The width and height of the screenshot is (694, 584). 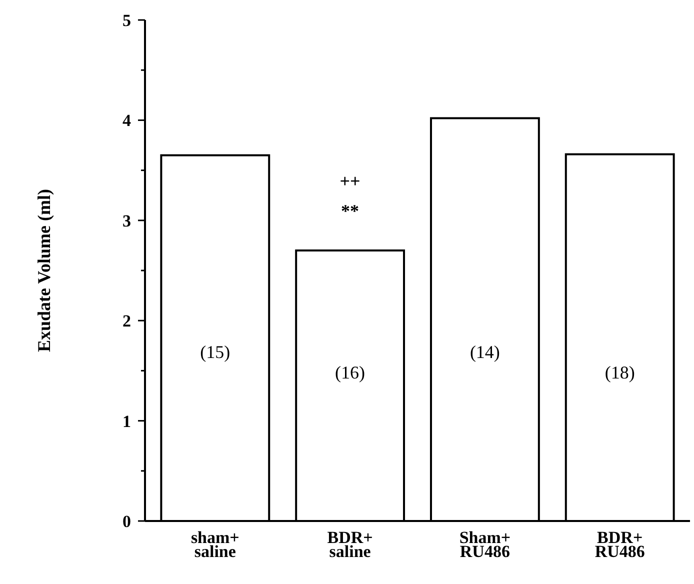 What do you see at coordinates (350, 210) in the screenshot?
I see `annotation: **` at bounding box center [350, 210].